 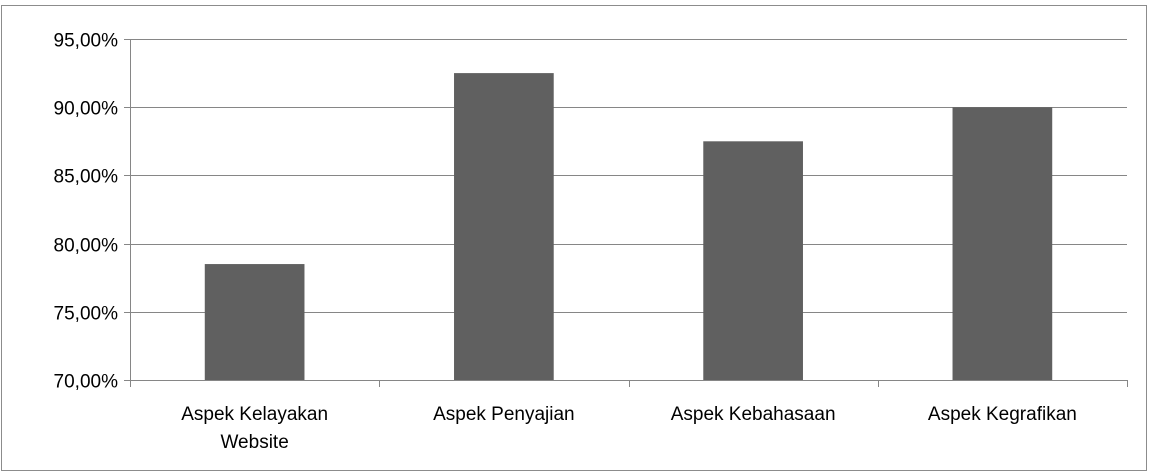 What do you see at coordinates (254, 442) in the screenshot?
I see `x-tick-label: Website` at bounding box center [254, 442].